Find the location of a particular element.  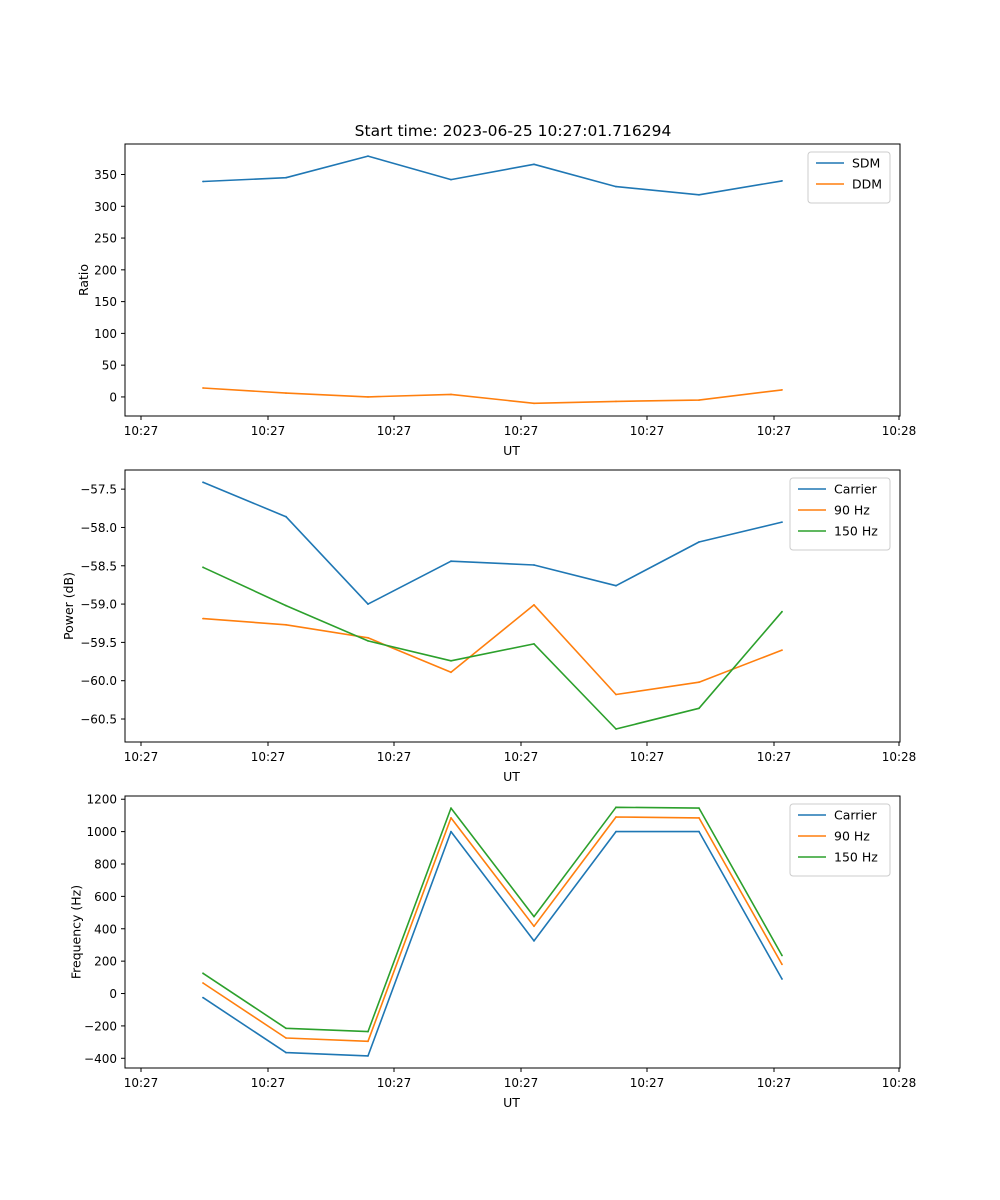

series-line-150-hz is located at coordinates (492, 648).